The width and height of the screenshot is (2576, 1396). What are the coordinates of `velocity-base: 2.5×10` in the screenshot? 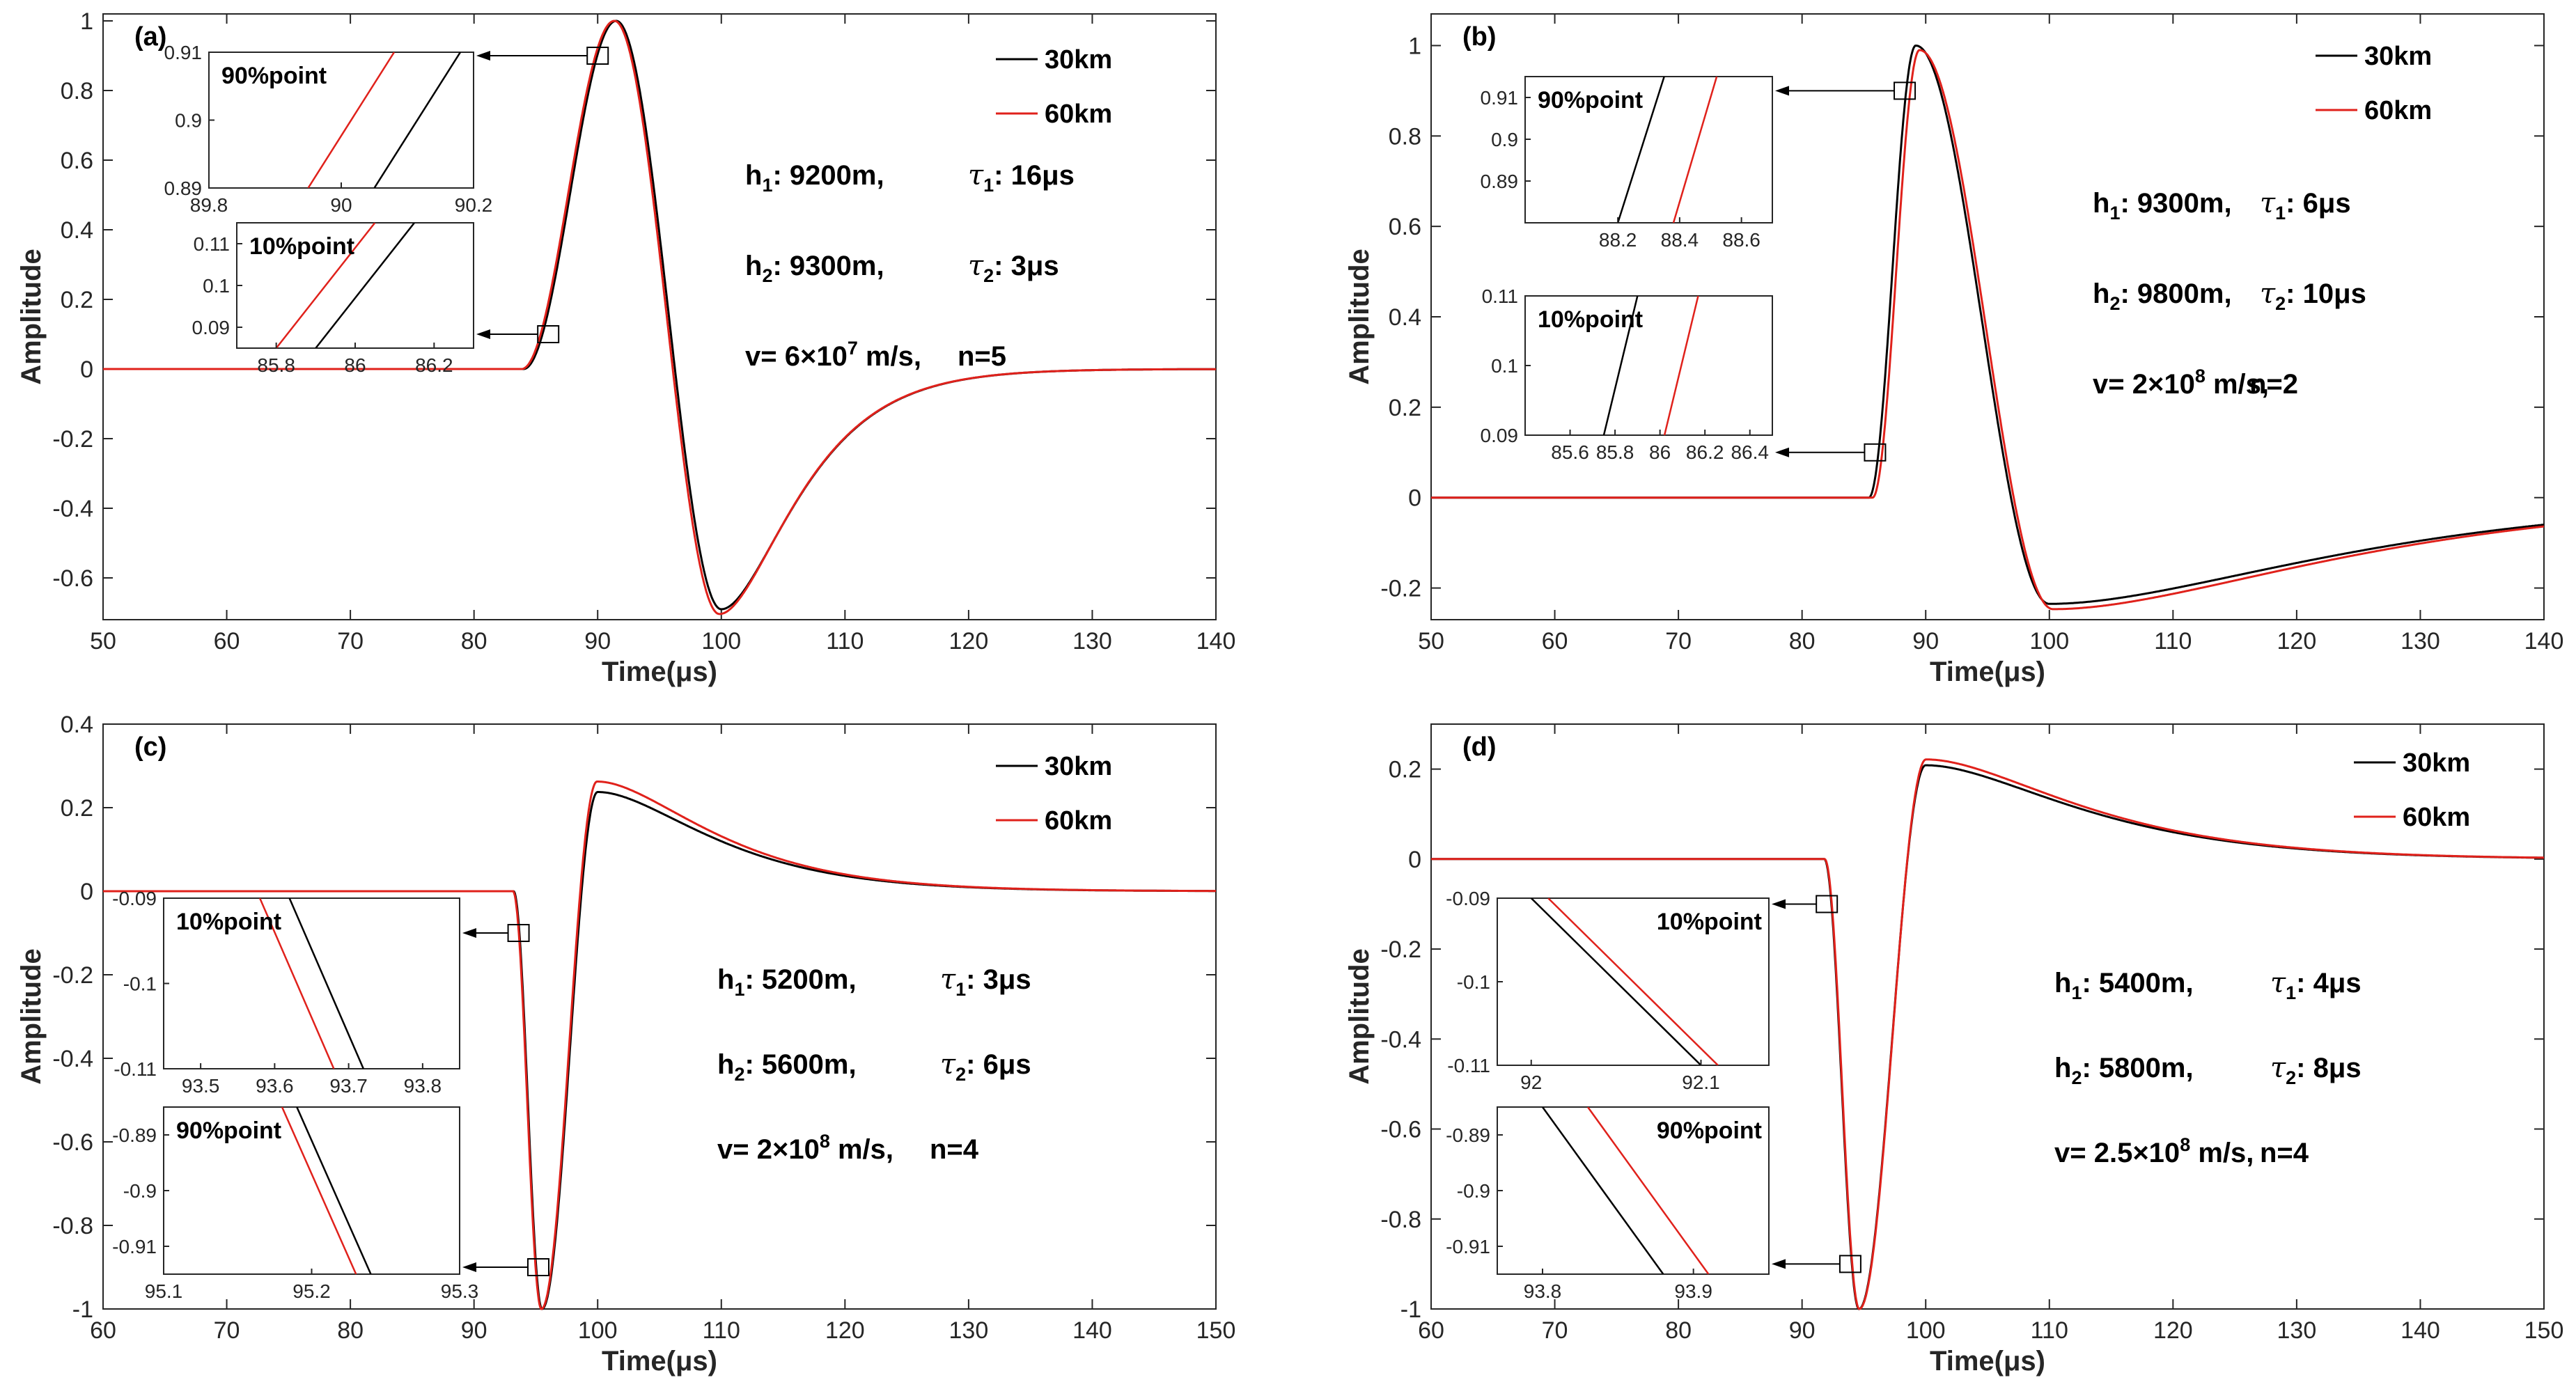 It's located at (2137, 1153).